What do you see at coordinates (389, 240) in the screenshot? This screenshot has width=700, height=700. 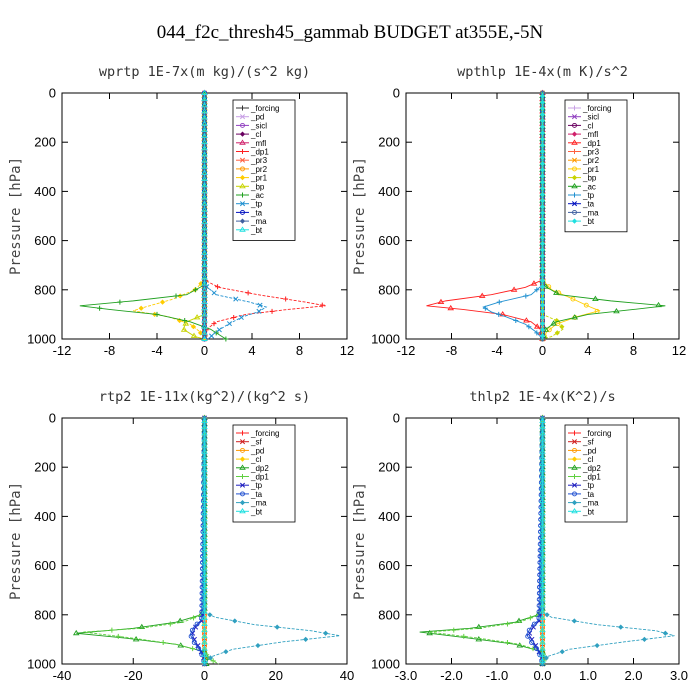 I see `y-tick-label: 600` at bounding box center [389, 240].